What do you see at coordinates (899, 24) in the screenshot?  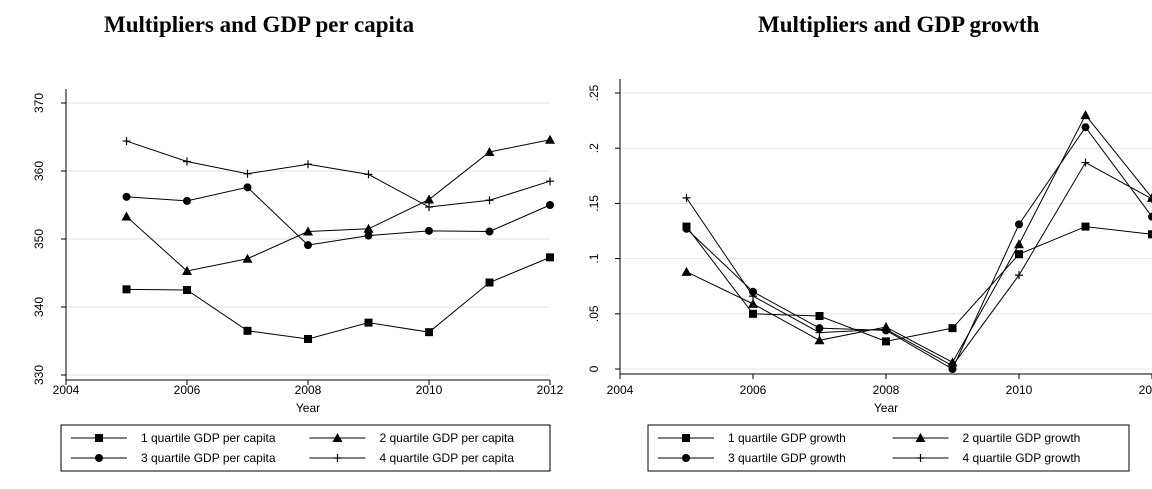 I see `chart-title-gdp-growth: Multipliers and GDP growth` at bounding box center [899, 24].